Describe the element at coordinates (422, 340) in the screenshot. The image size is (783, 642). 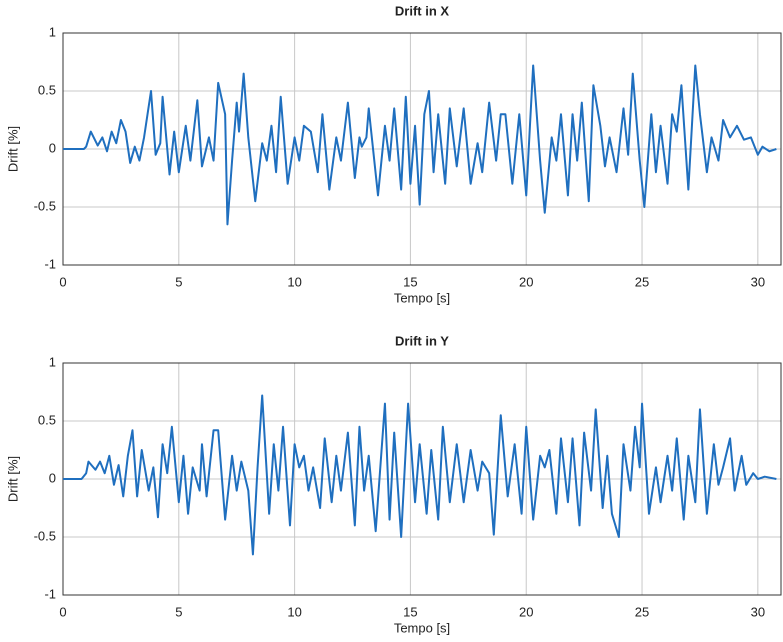
I see `chart-title: Drift in Y` at that location.